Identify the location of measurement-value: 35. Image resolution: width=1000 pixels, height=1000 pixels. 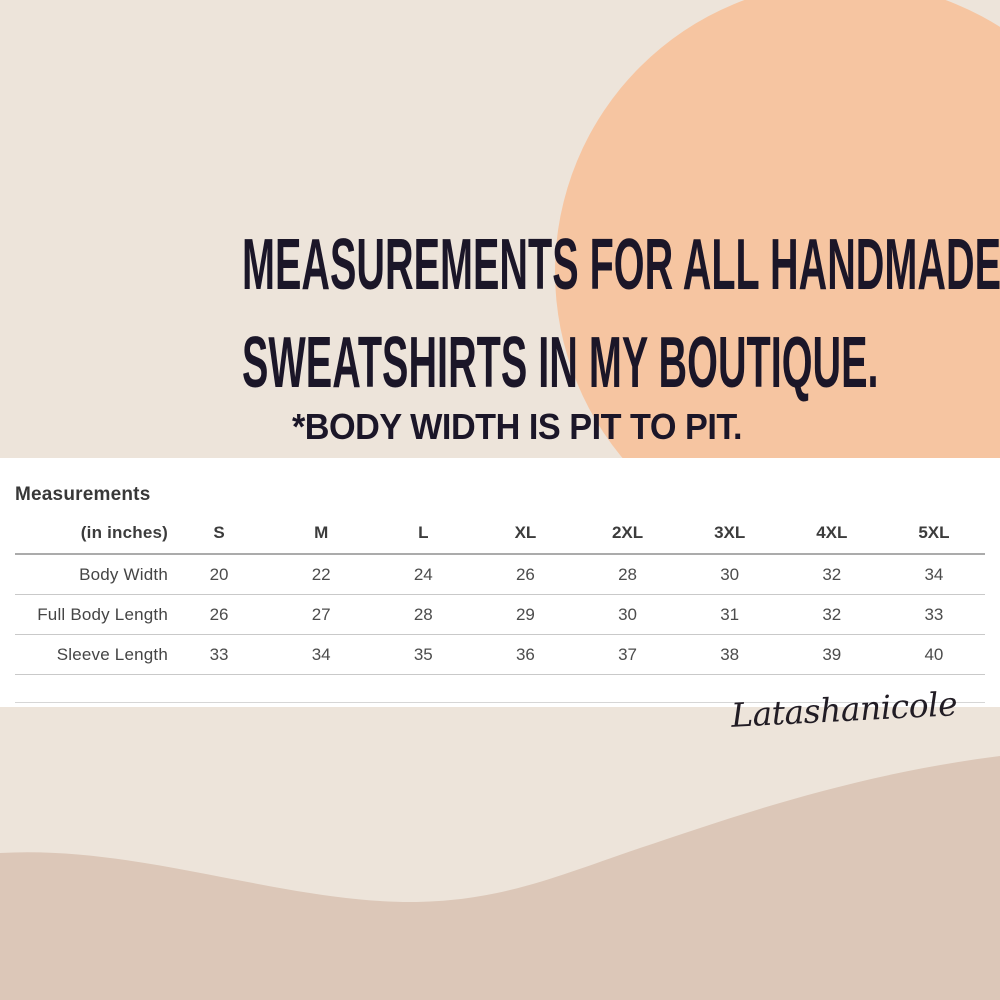
(423, 654).